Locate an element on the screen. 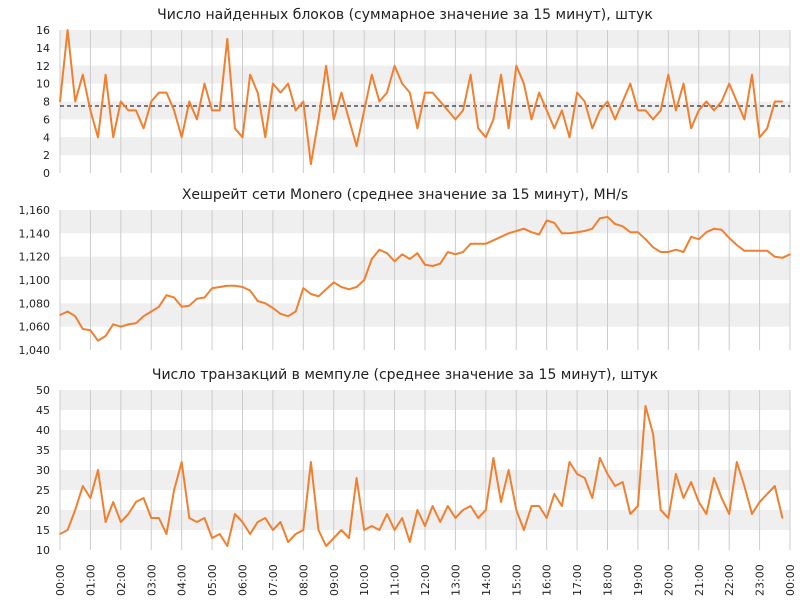  x-tick-label: 01:00 is located at coordinates (90, 580).